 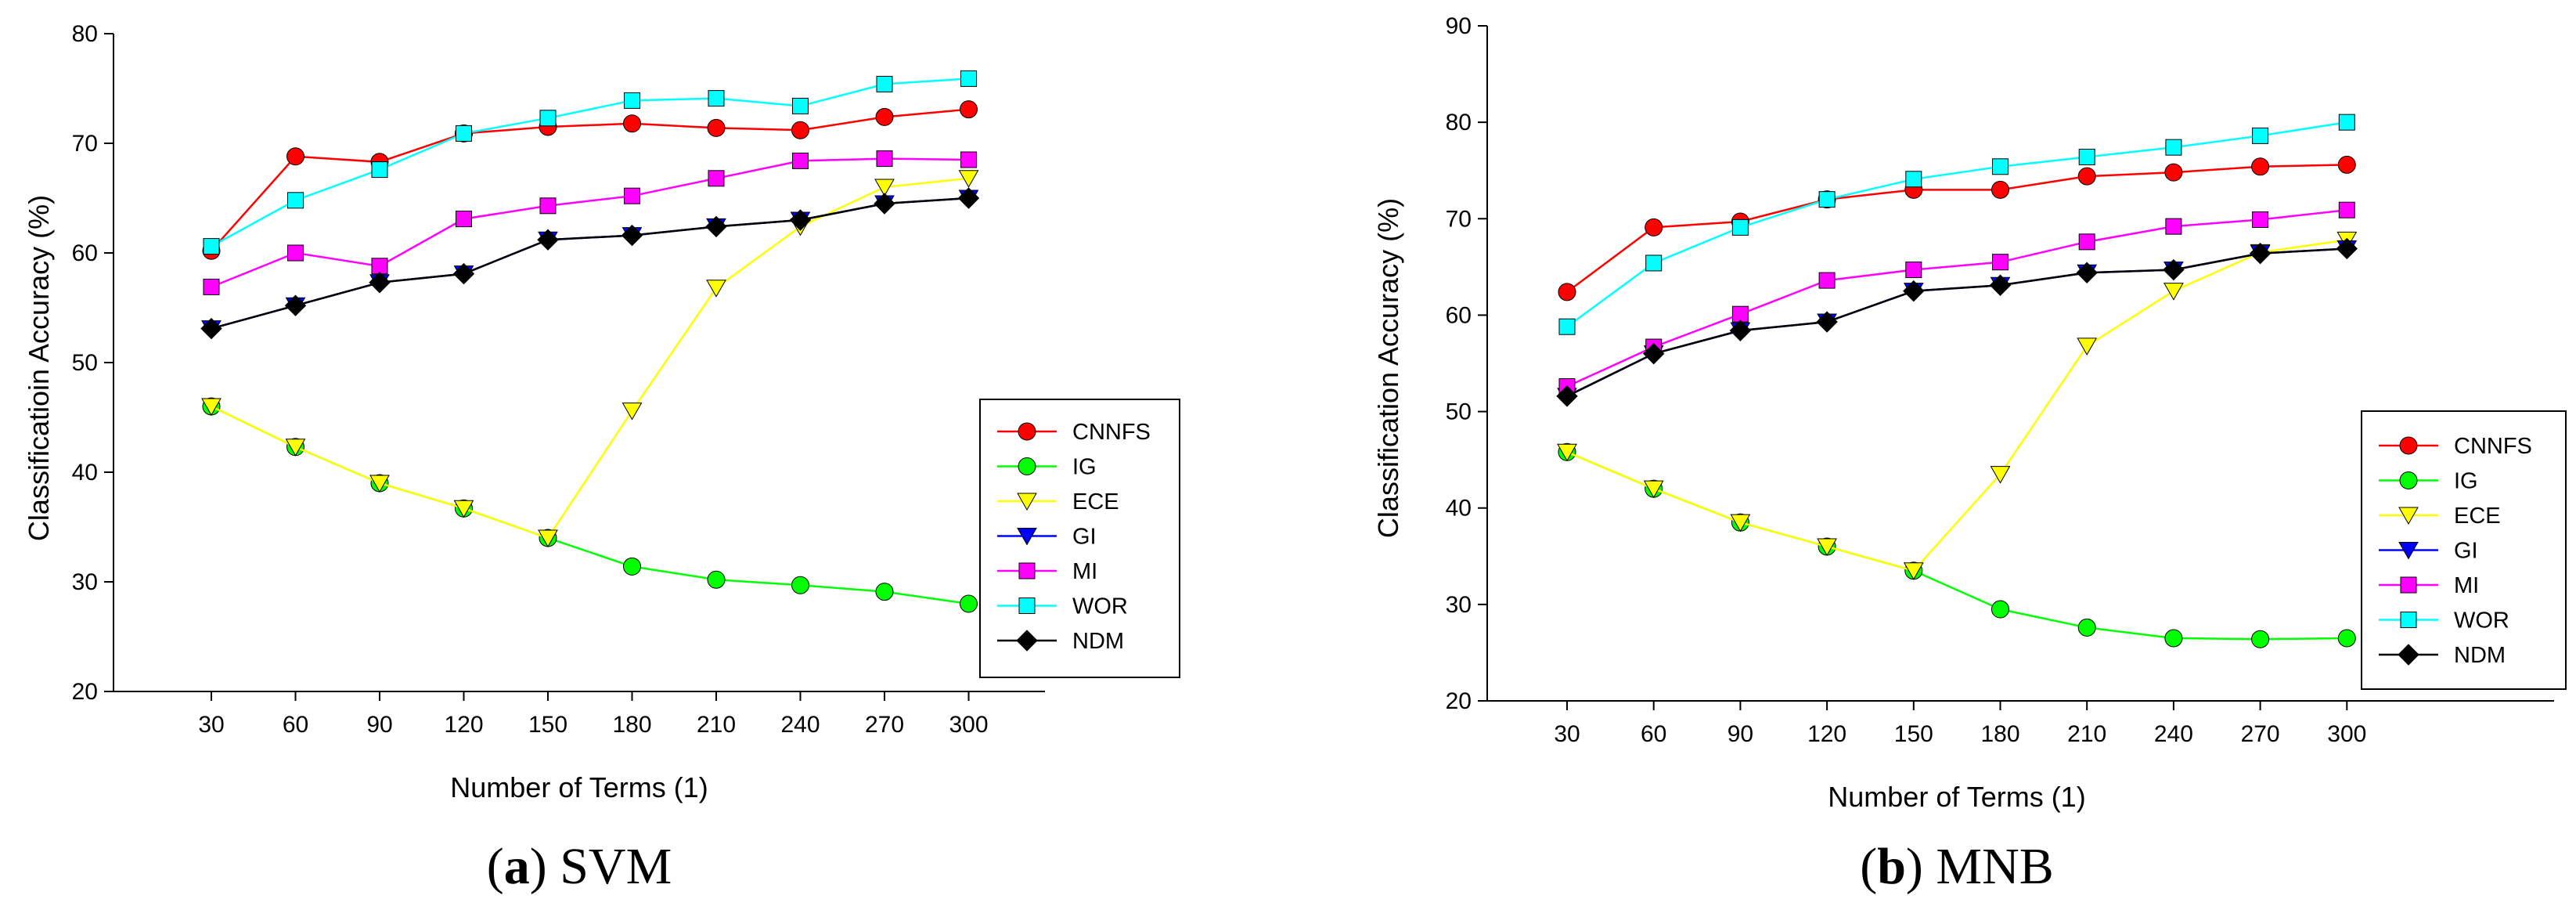 I want to click on chart-mnb-caption: (b) MNB, so click(x=1957, y=867).